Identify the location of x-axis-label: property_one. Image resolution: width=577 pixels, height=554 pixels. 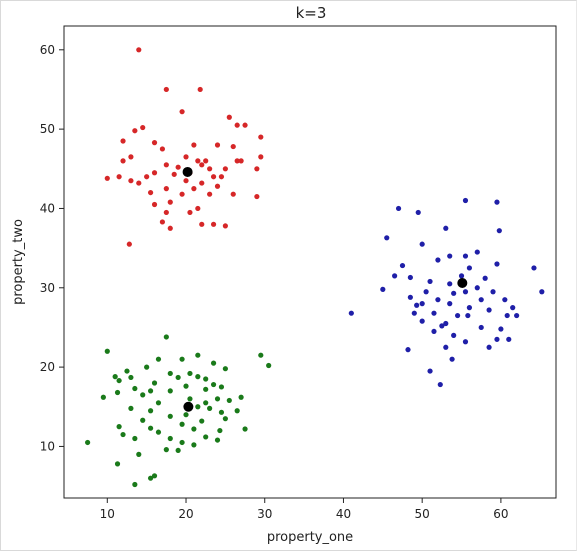
(310, 537).